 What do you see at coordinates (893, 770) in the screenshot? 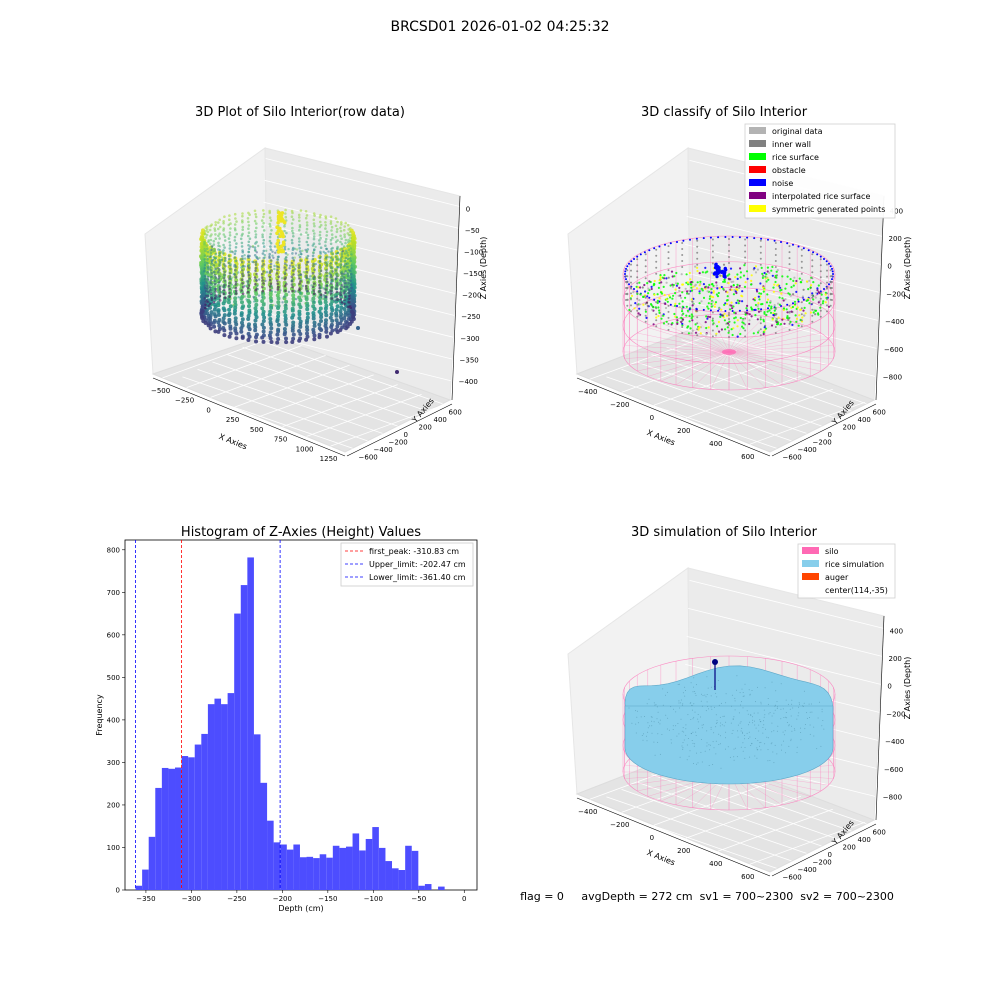
I see `z-tick-label: −600` at bounding box center [893, 770].